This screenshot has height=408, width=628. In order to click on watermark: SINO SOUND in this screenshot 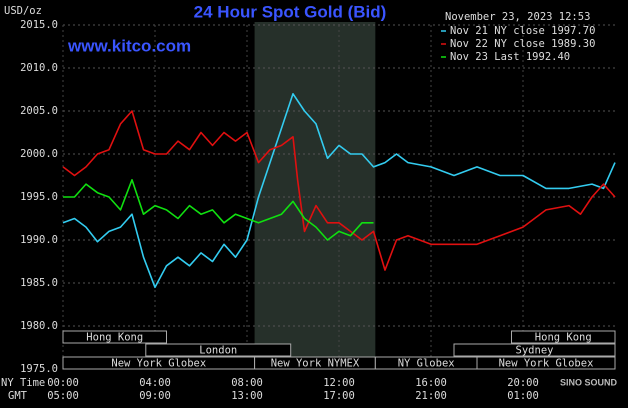, I will do `click(589, 382)`.